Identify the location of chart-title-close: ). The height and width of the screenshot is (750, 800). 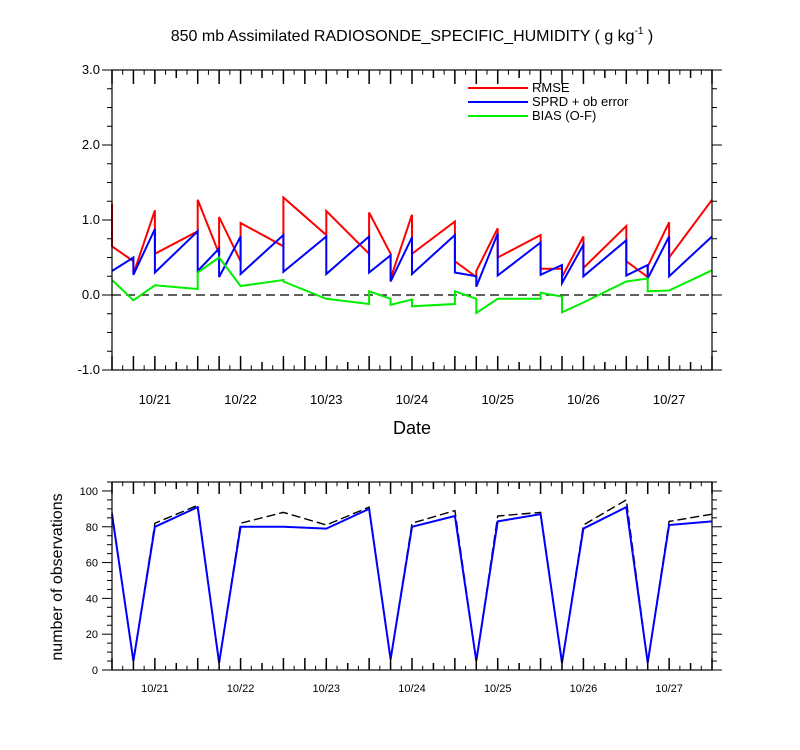
(648, 36).